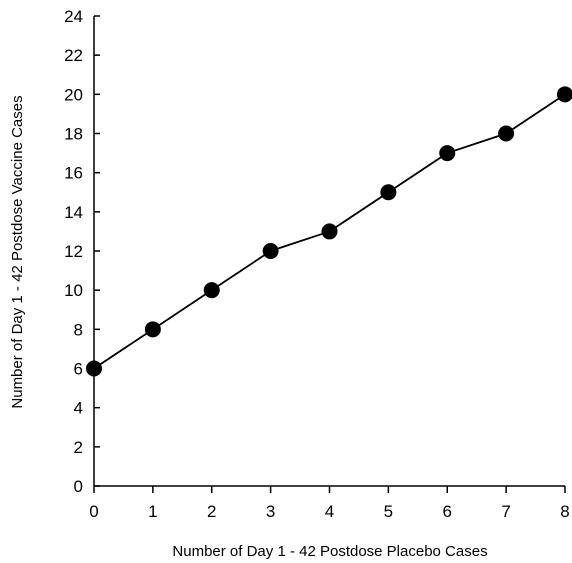 The height and width of the screenshot is (563, 572). What do you see at coordinates (152, 511) in the screenshot?
I see `x-tick-label: 1` at bounding box center [152, 511].